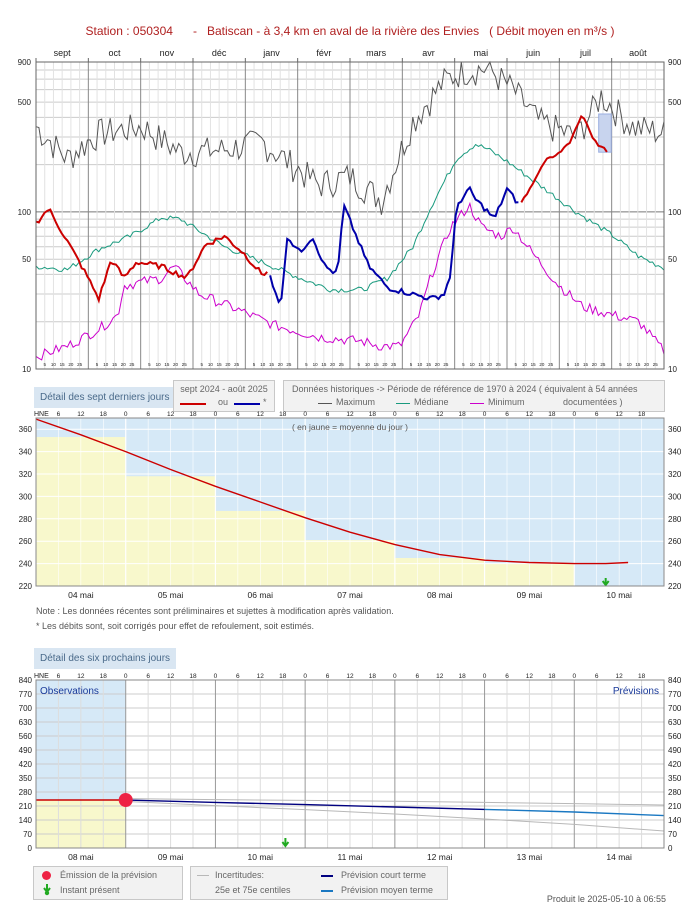  What do you see at coordinates (26, 792) in the screenshot?
I see `forecast-y-tick-left: 280` at bounding box center [26, 792].